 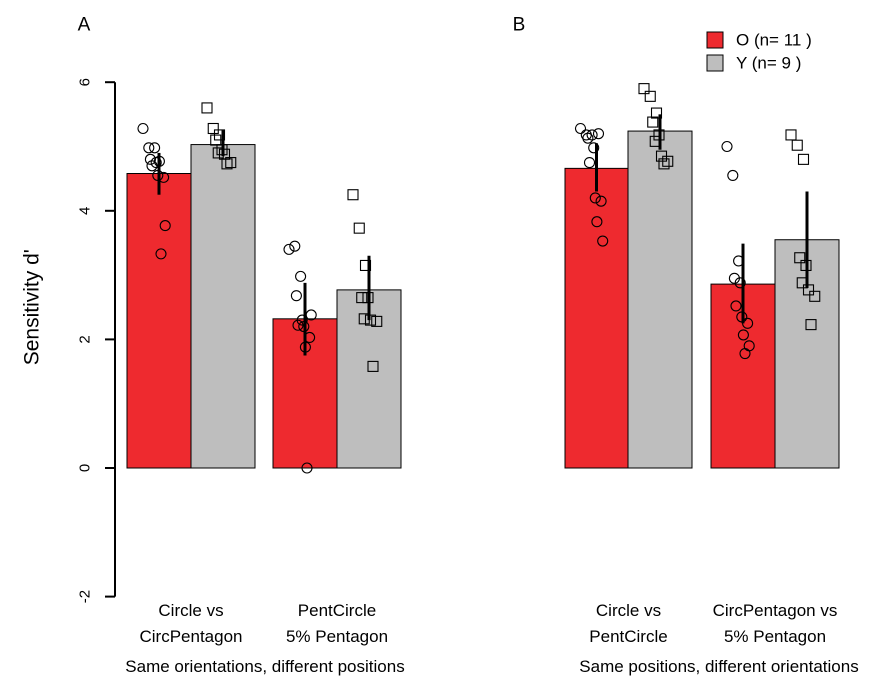 I want to click on y-tick-label: 6, so click(x=85, y=82).